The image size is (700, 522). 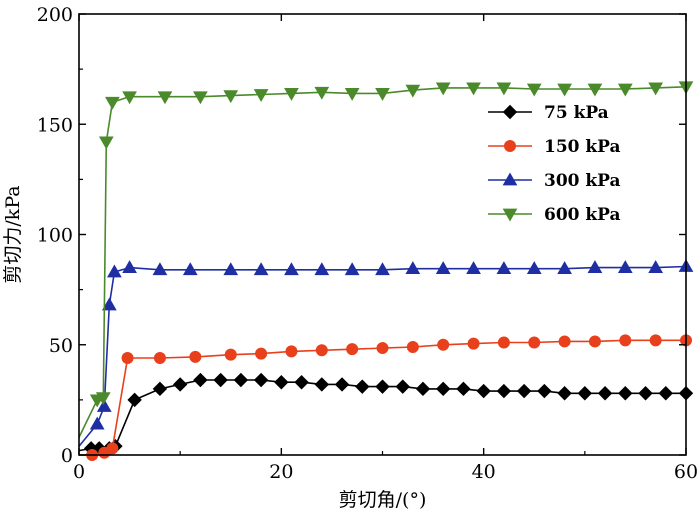 What do you see at coordinates (61, 346) in the screenshot?
I see `y-tick-label: 50` at bounding box center [61, 346].